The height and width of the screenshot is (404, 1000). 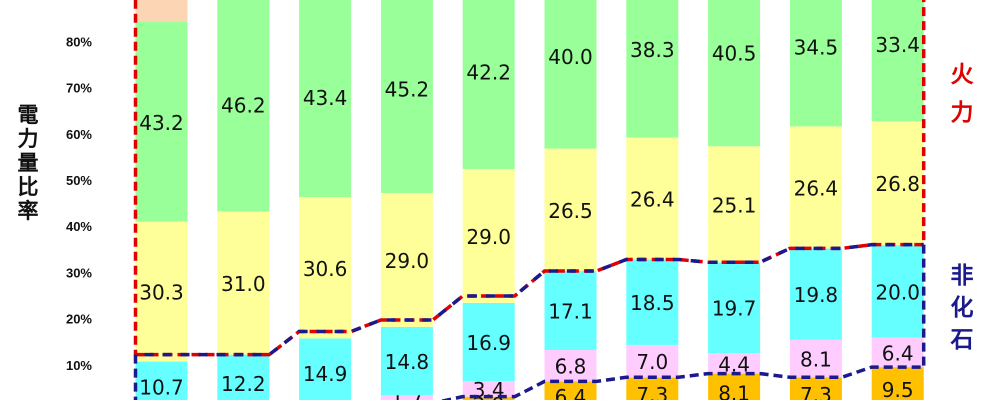 What do you see at coordinates (79, 180) in the screenshot?
I see `y-tick-label: 50%` at bounding box center [79, 180].